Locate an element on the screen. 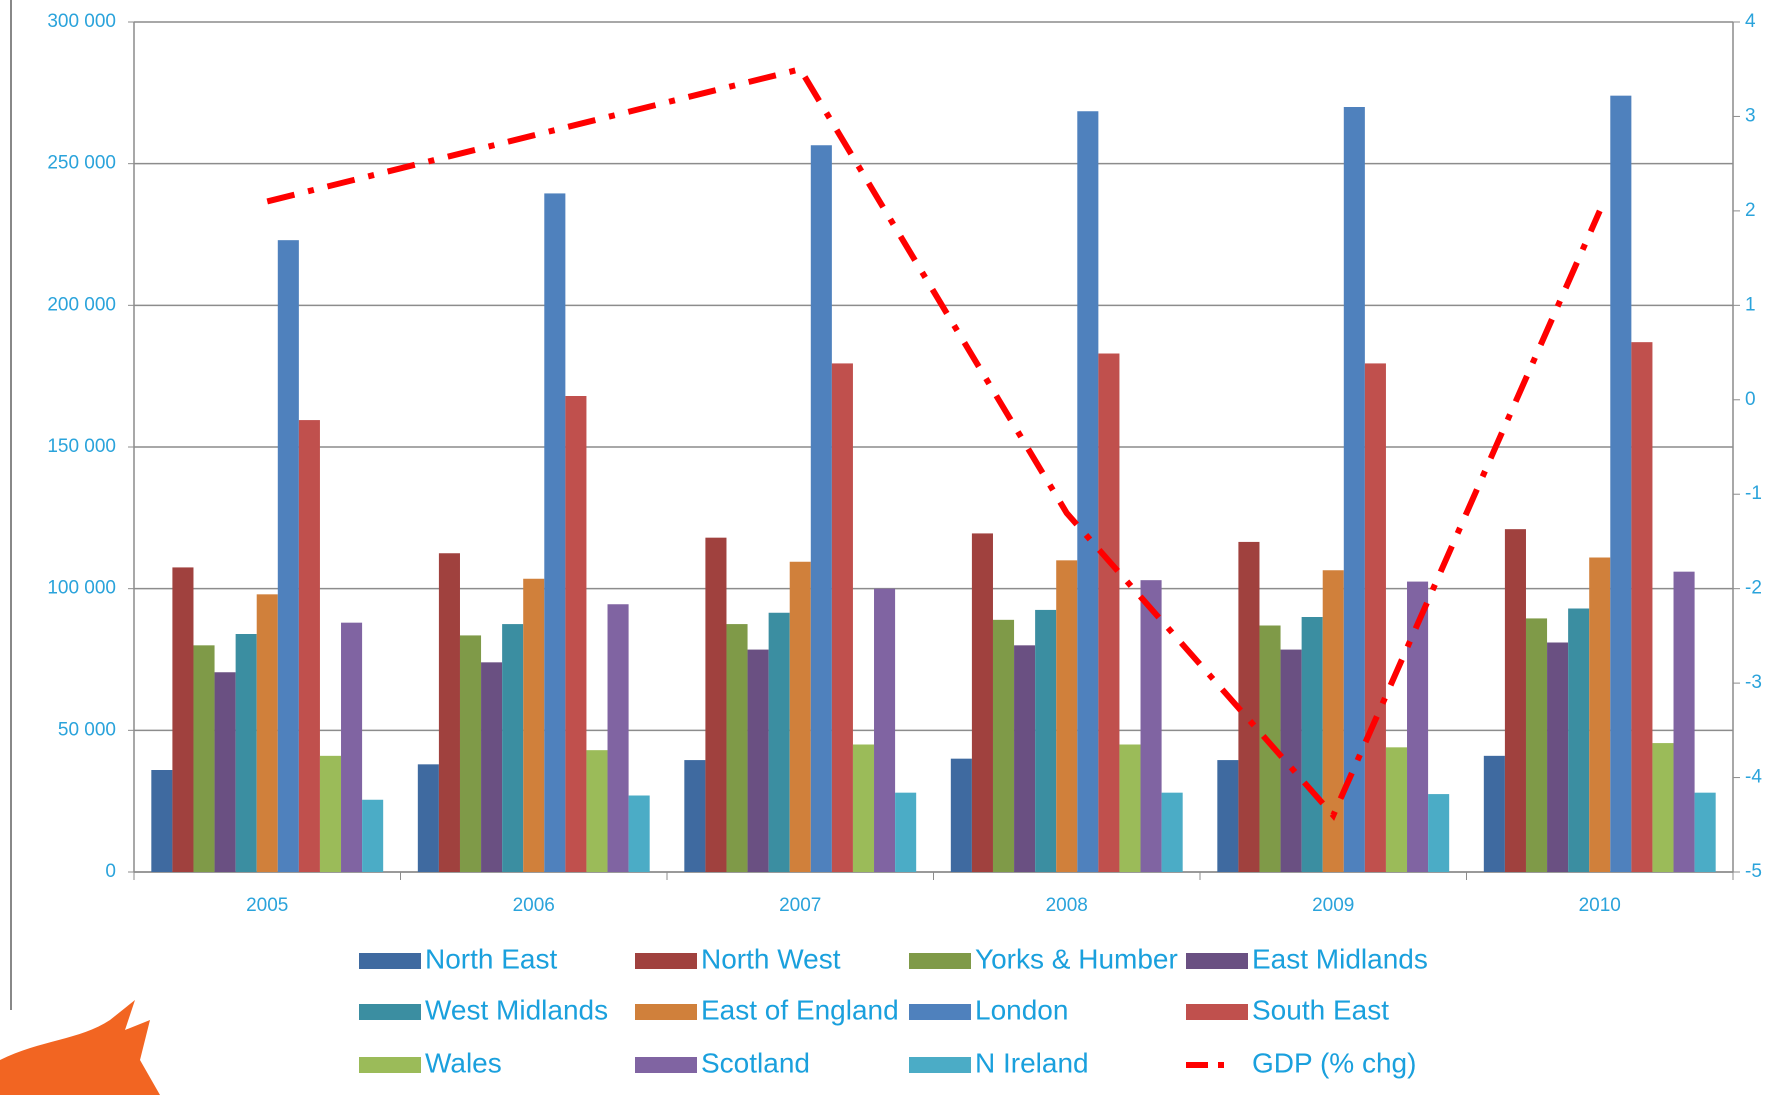 The height and width of the screenshot is (1095, 1787). y-tick-label: 250 000 is located at coordinates (81, 163).